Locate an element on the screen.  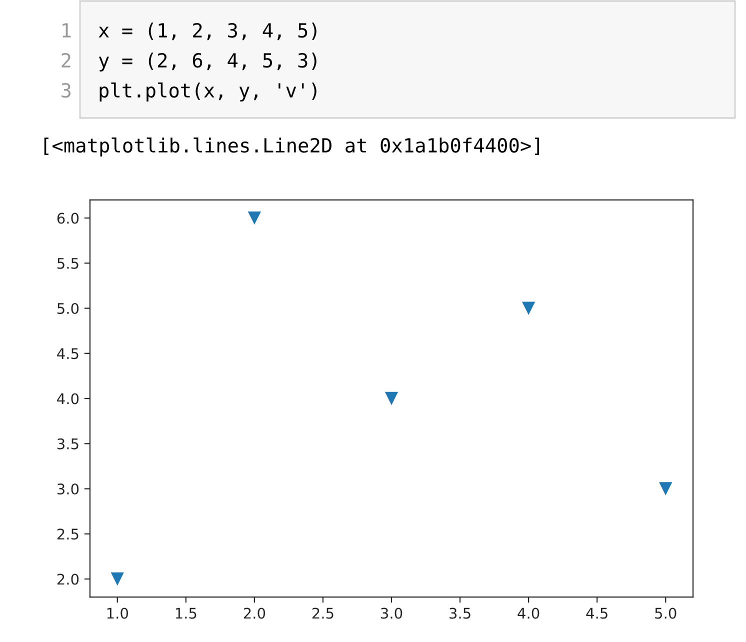
text: plt.plot(x, y, 'v') is located at coordinates (208, 92).